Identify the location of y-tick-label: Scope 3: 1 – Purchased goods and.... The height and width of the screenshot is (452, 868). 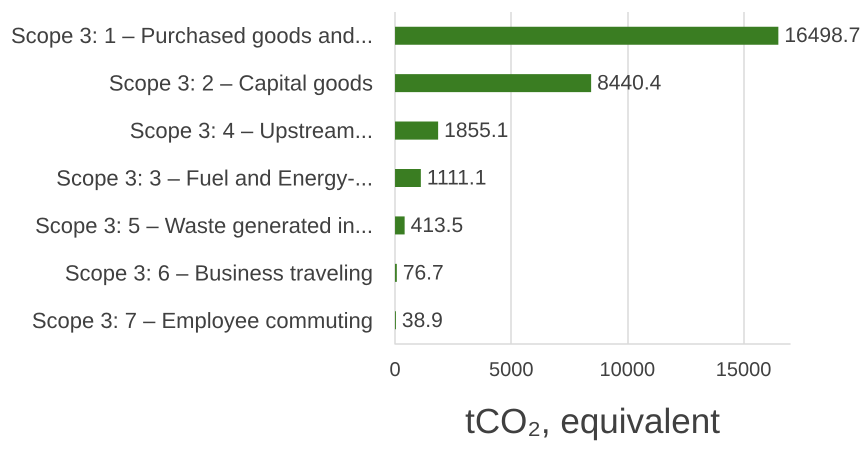
(192, 35).